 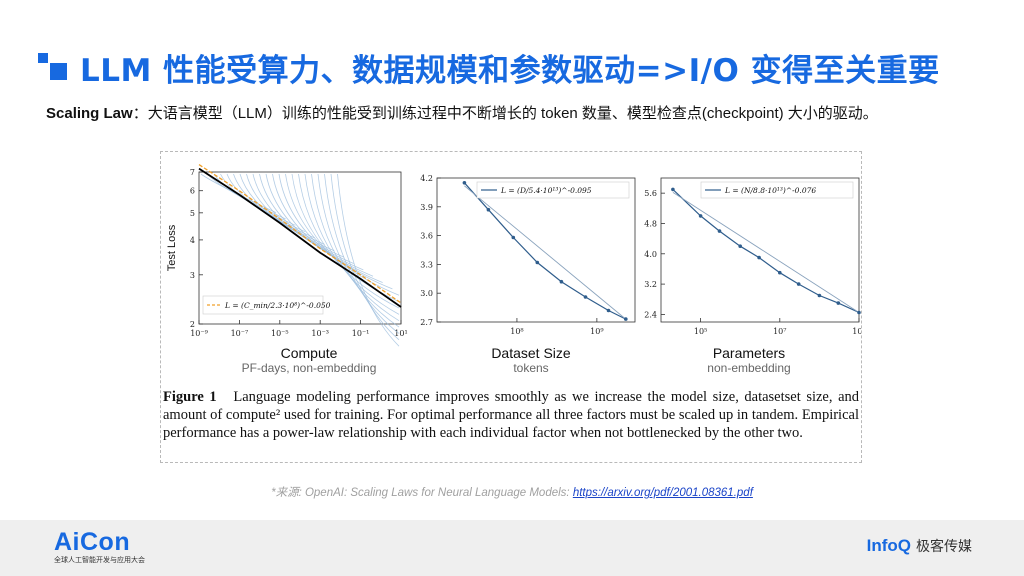 I want to click on legend-label: L = (N/8.8·10¹³)^-0.076, so click(x=770, y=190).